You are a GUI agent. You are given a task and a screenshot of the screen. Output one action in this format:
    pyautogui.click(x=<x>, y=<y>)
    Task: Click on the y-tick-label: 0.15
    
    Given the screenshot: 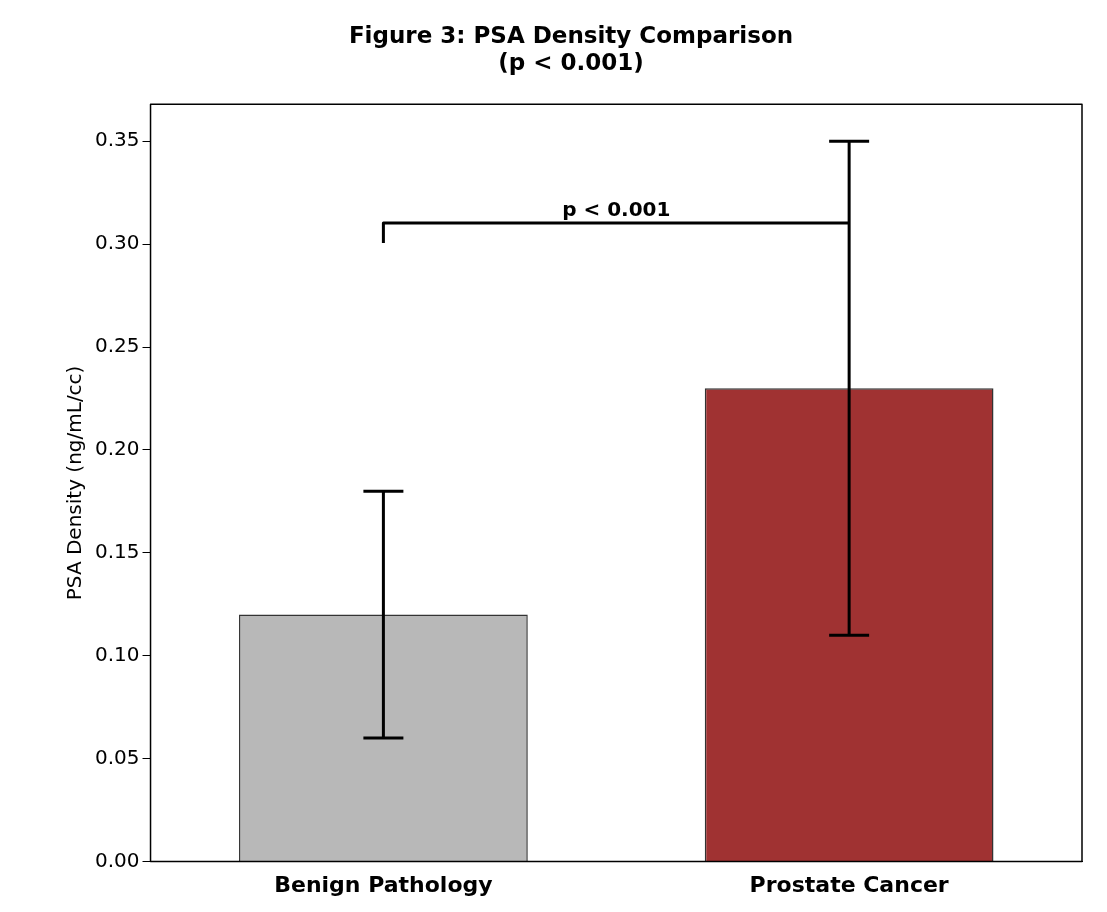 What is the action you would take?
    pyautogui.click(x=117, y=551)
    